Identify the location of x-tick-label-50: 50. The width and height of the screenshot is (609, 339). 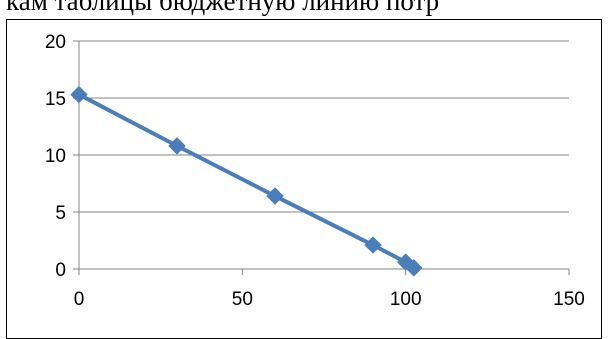
(242, 299).